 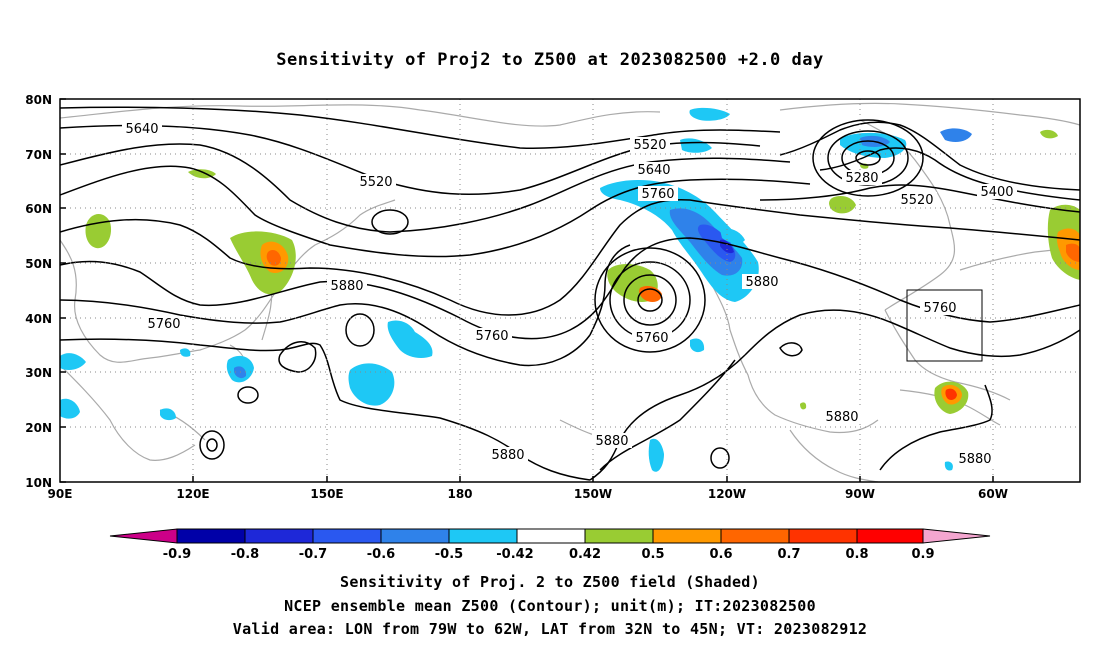 I want to click on colorbar-label: -0.5, so click(x=449, y=554).